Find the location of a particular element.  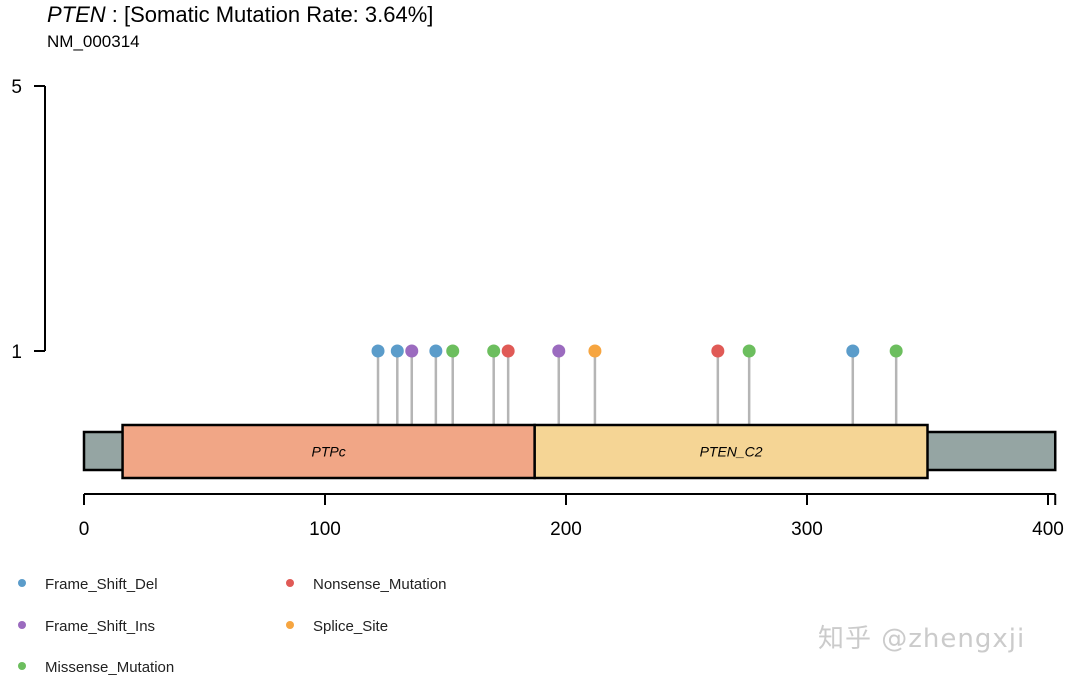

y-tick-label: 5 is located at coordinates (16, 87).